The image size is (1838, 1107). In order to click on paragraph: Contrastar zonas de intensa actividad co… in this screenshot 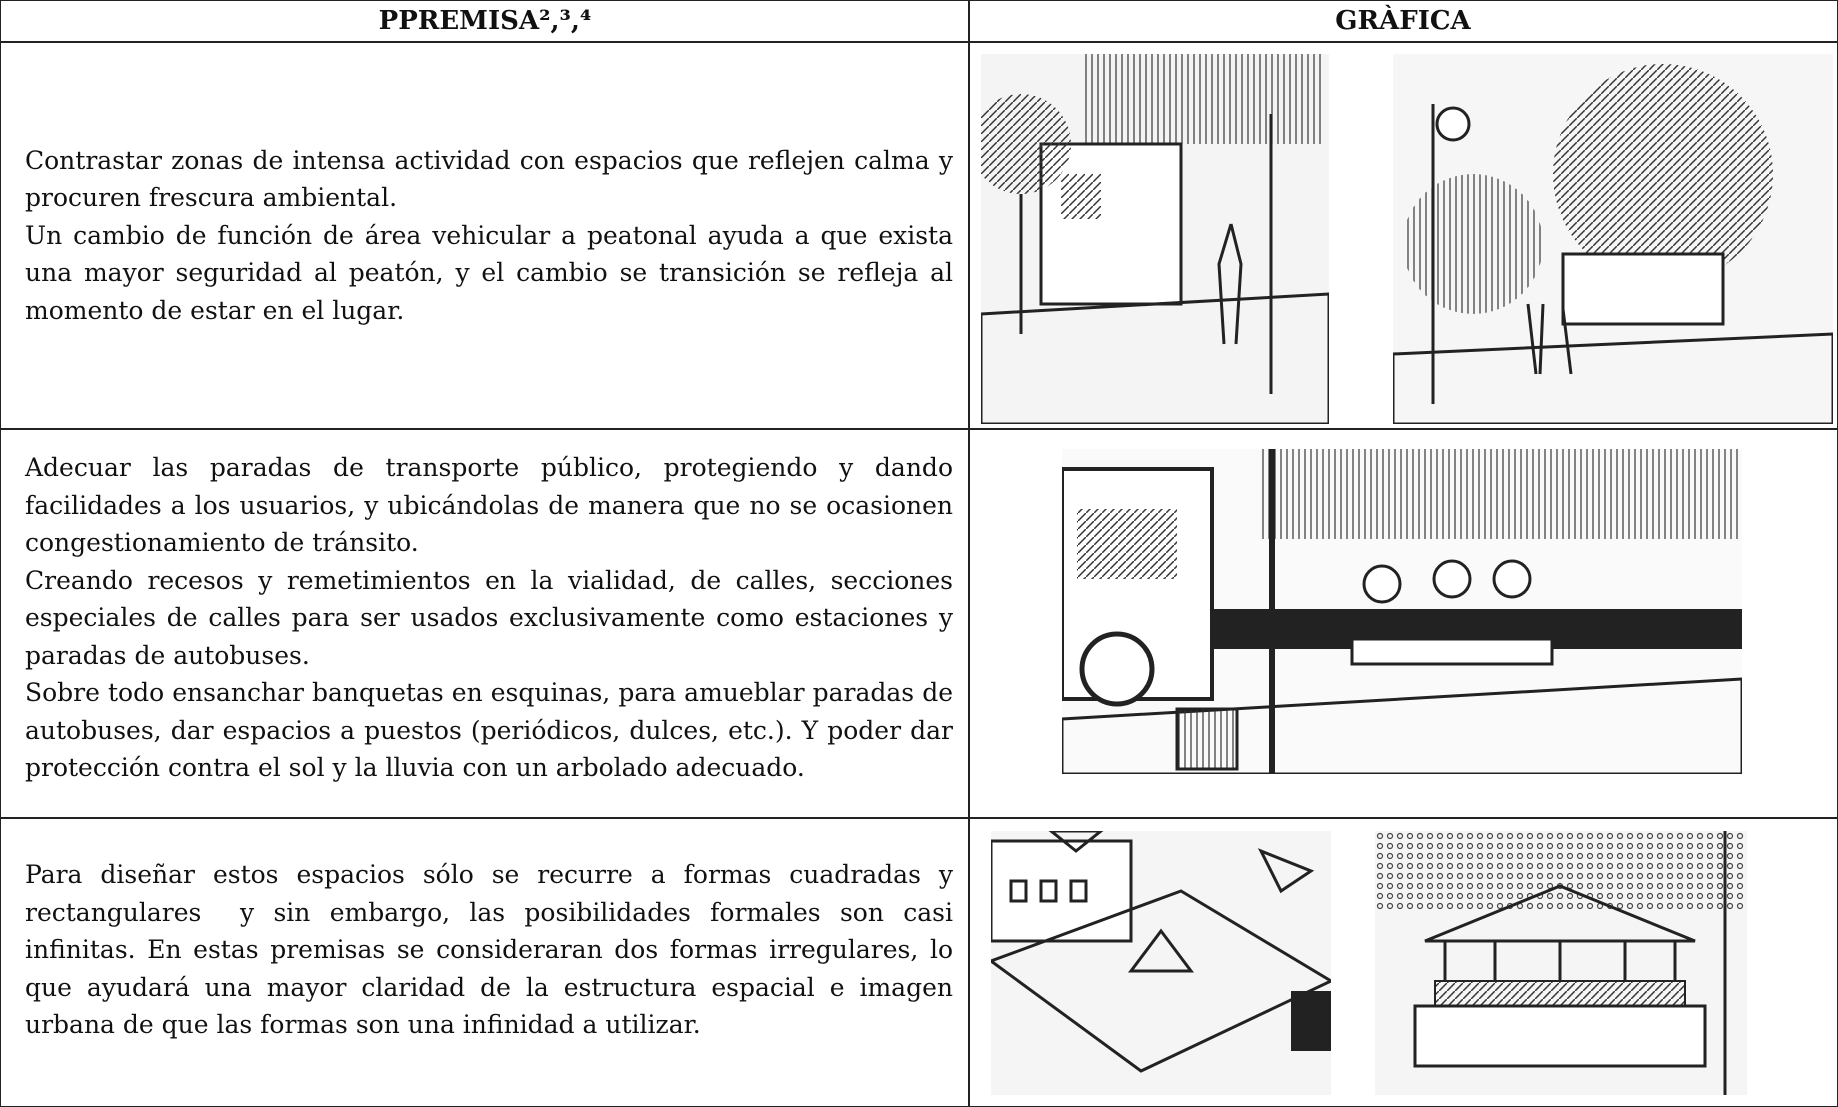, I will do `click(493, 179)`.